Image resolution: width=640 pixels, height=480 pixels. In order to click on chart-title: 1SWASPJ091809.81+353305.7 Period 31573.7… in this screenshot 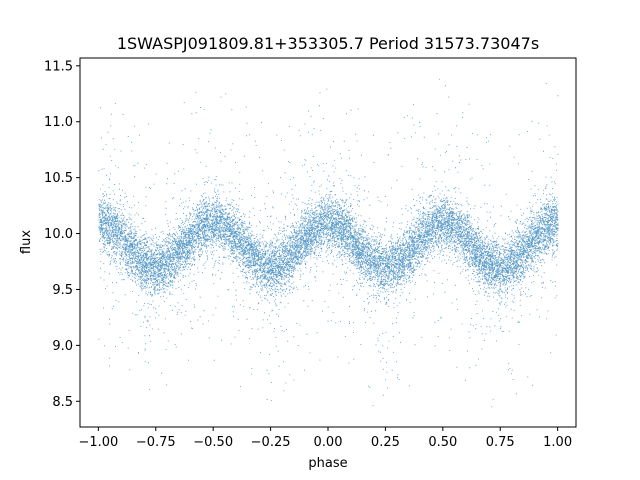, I will do `click(328, 43)`.